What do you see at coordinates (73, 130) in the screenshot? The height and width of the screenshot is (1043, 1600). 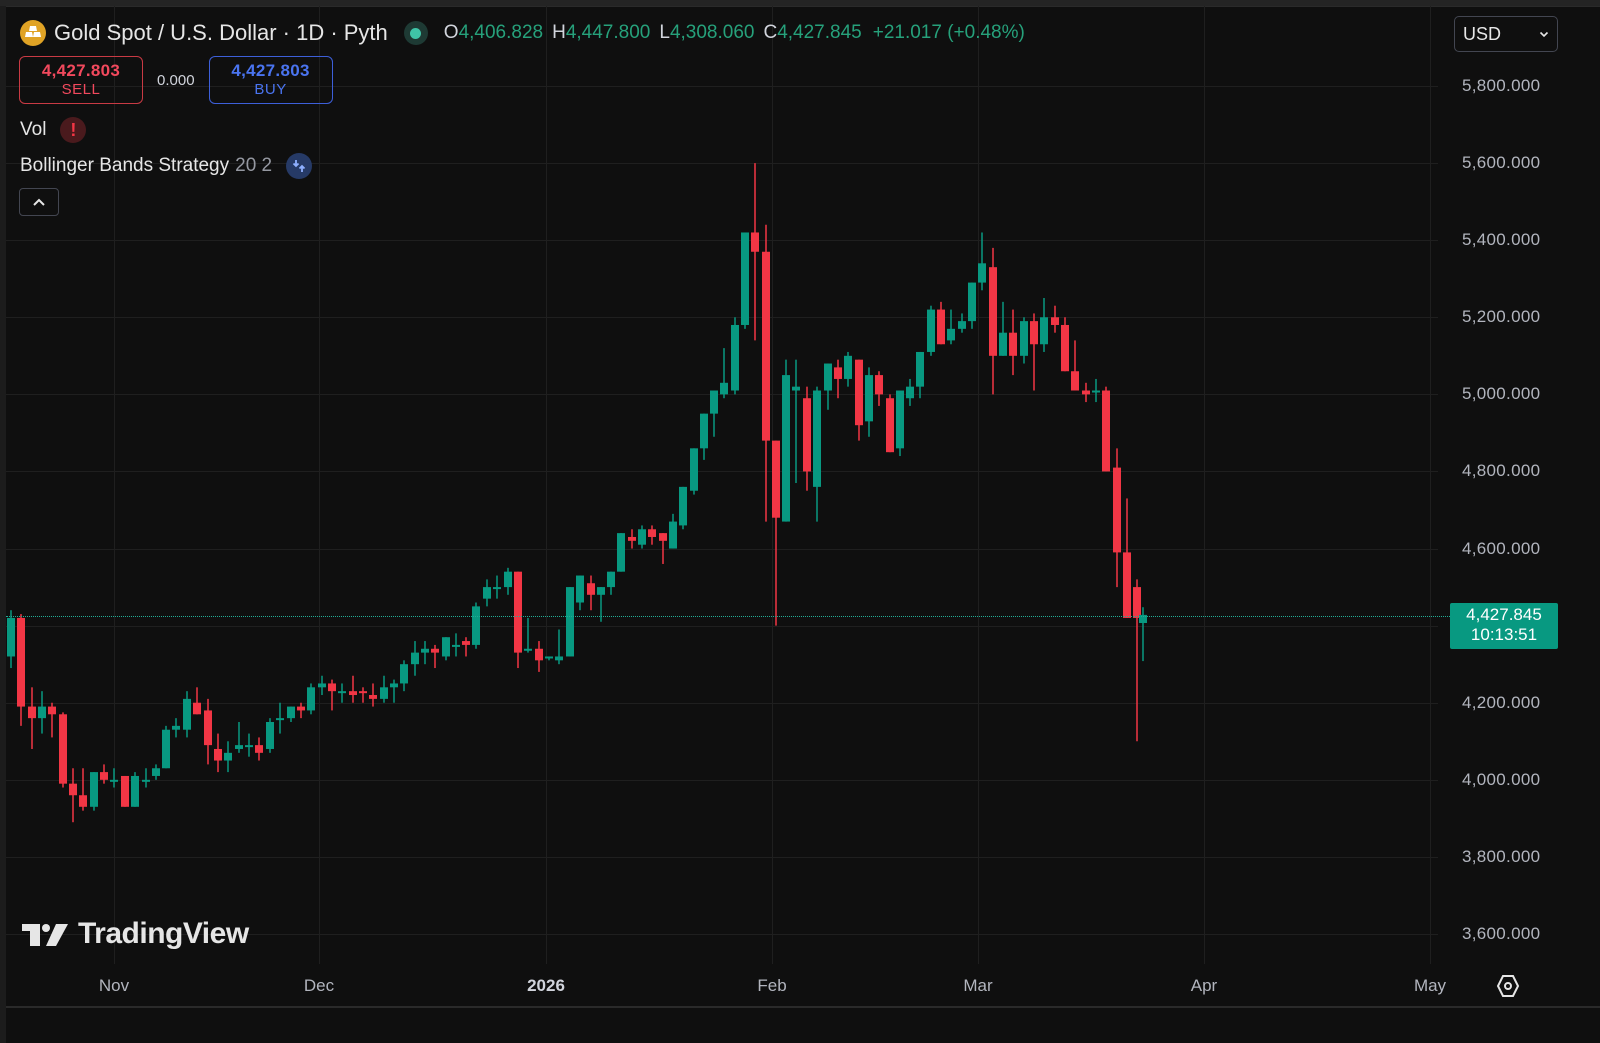 I see `warning-icon: !` at bounding box center [73, 130].